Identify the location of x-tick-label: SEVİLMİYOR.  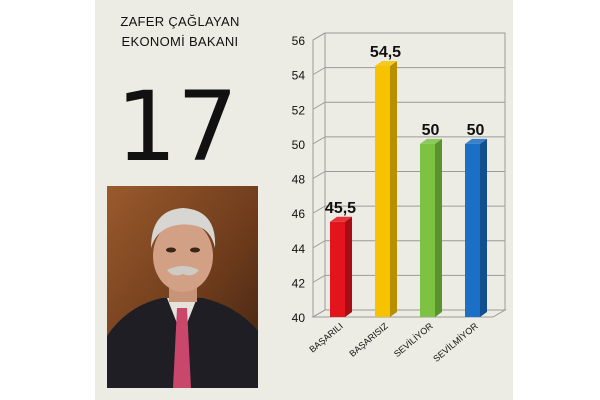
(455, 342).